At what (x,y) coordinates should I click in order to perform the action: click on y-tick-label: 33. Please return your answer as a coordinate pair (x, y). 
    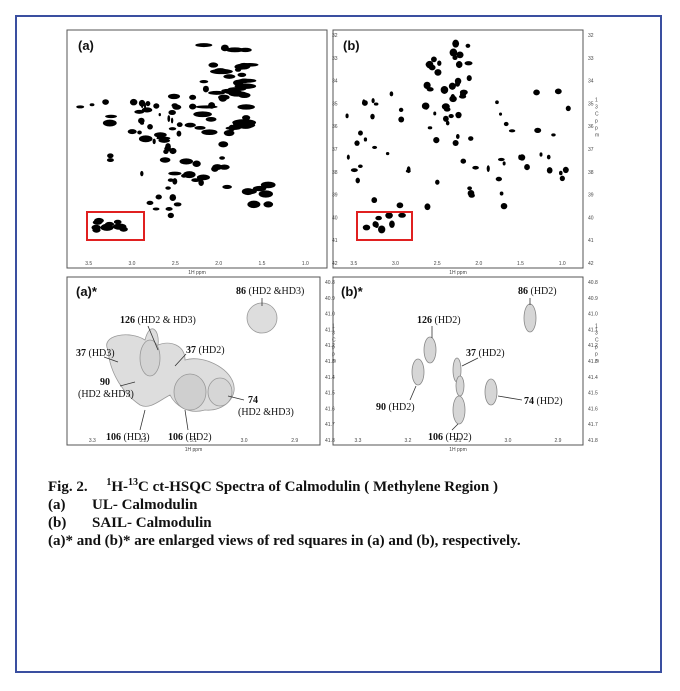
    Looking at the image, I should click on (335, 59).